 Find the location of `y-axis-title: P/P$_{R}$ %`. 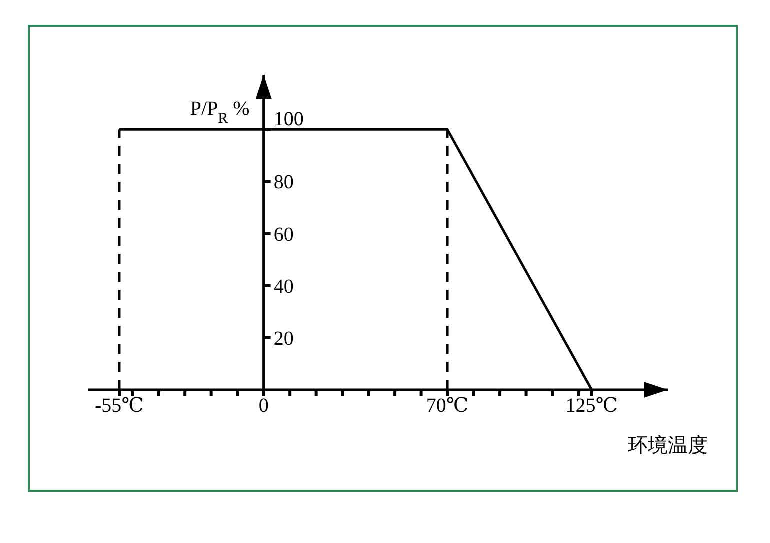

y-axis-title: P/P$_{R}$ % is located at coordinates (220, 112).